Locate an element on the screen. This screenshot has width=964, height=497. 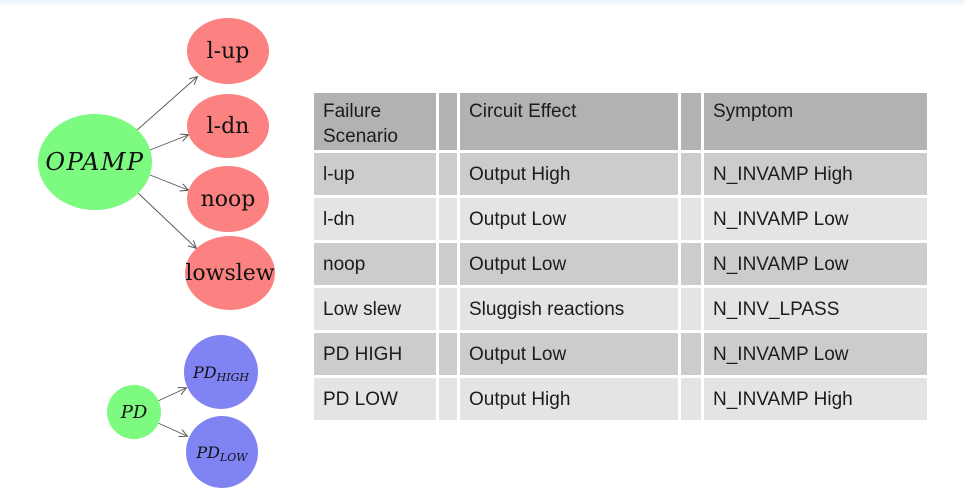
failure-scenario-cell: Low slew is located at coordinates (375, 309).